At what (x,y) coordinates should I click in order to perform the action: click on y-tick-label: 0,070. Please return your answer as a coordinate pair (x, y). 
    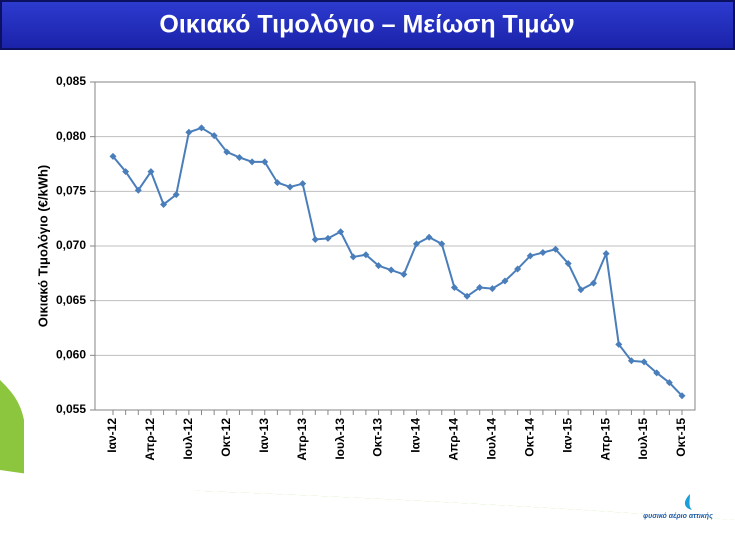
    Looking at the image, I should click on (71, 245).